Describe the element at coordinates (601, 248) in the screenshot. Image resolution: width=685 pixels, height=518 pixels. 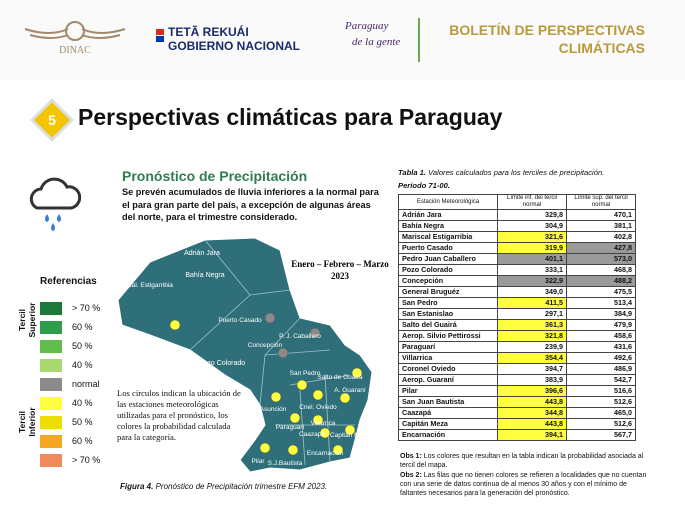
I see `value-cell: 427,8` at that location.